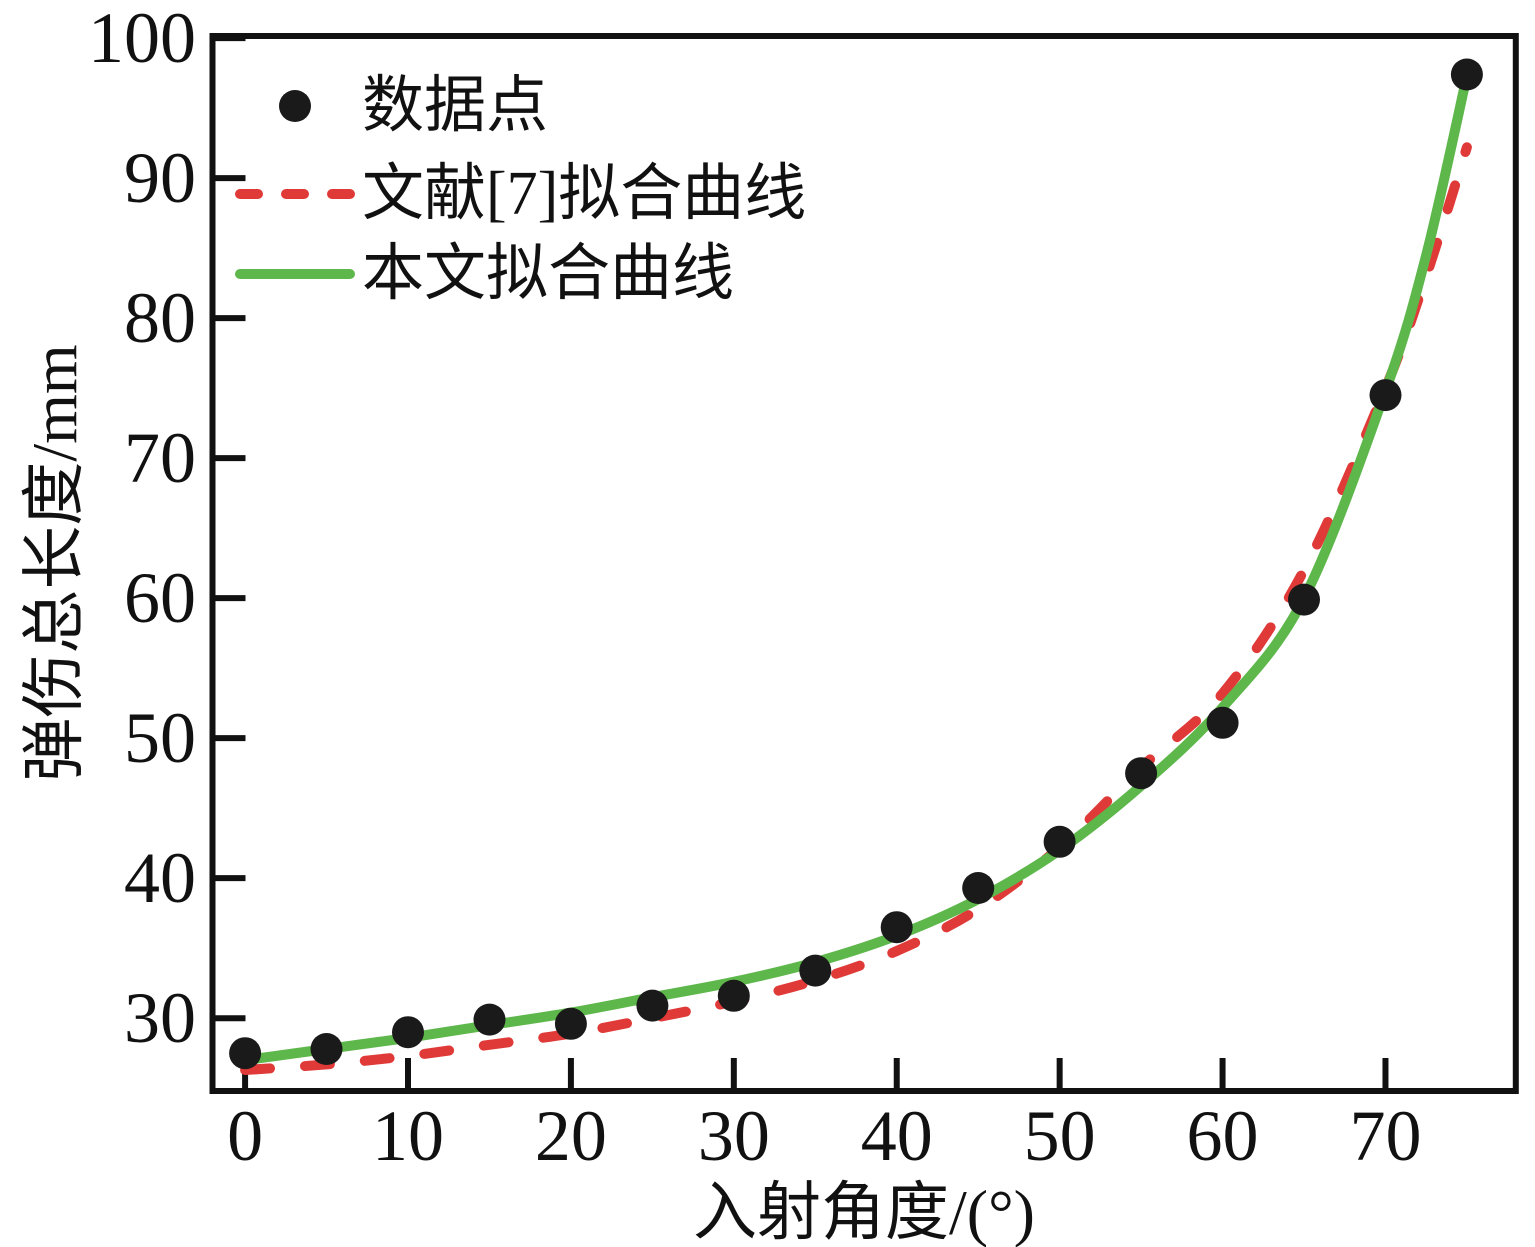  Describe the element at coordinates (408, 1136) in the screenshot. I see `x-tick-label: 10` at that location.